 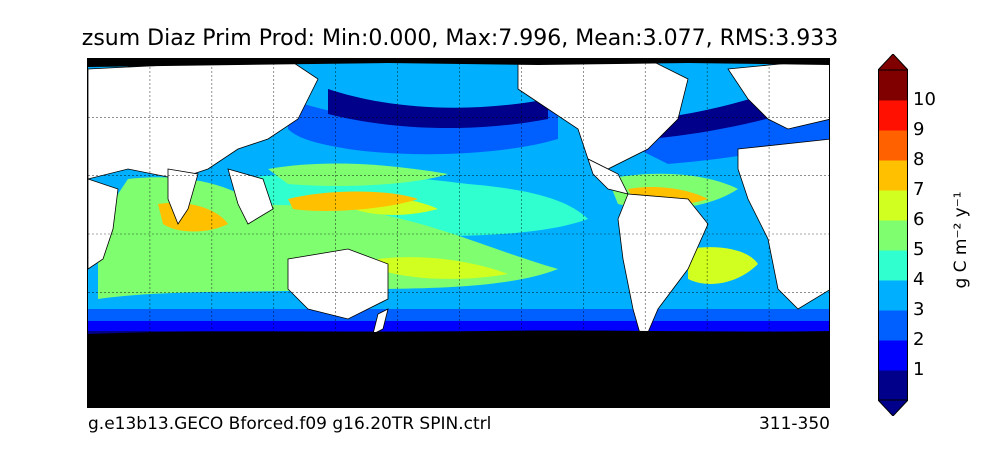 I want to click on colorbar-tick-label: 5, so click(x=919, y=249).